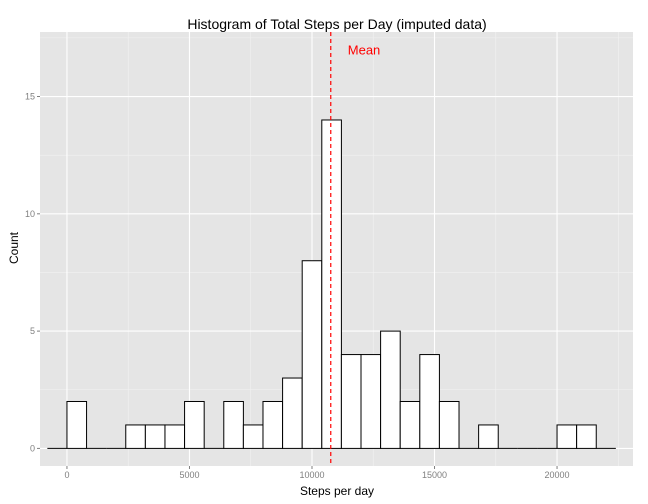 This screenshot has height=504, width=648. What do you see at coordinates (364, 49) in the screenshot?
I see `mean-label: Mean` at bounding box center [364, 49].